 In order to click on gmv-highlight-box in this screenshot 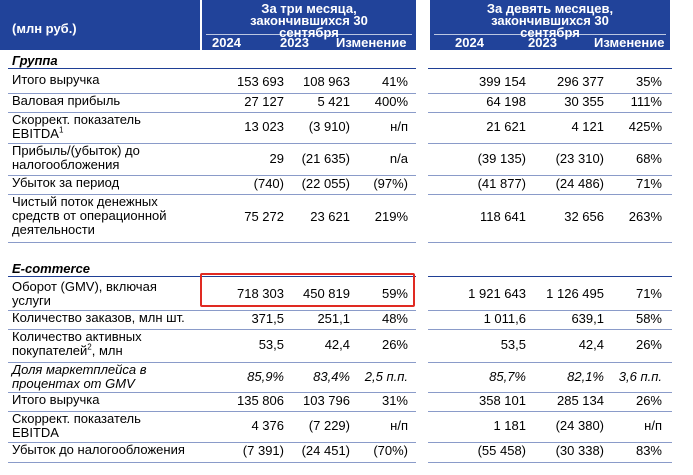, I will do `click(307, 290)`.